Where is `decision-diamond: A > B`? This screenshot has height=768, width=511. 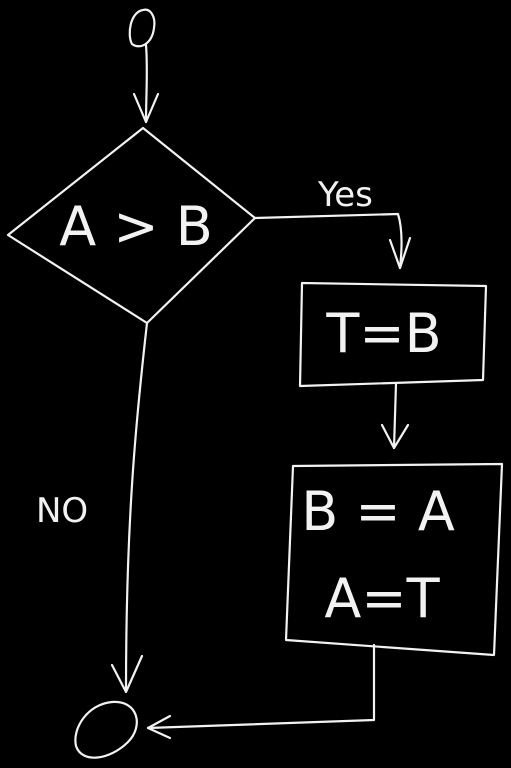
decision-diamond: A > B is located at coordinates (131, 225).